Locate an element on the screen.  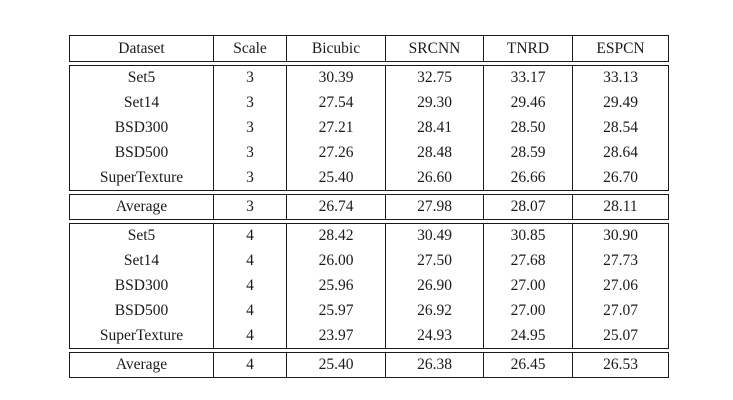
table-row: SuperTexture 4 23.97 24.93 24.95 25.07 is located at coordinates (369, 336).